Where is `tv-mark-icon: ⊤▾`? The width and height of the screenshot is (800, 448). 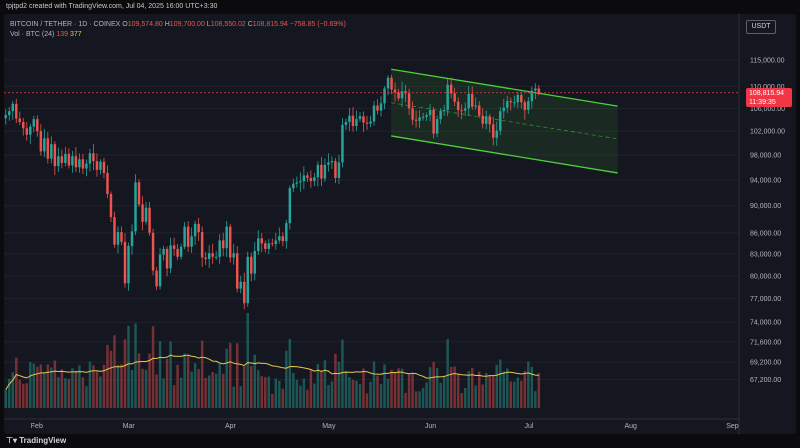
tv-mark-icon: ⊤▾ is located at coordinates (13, 440).